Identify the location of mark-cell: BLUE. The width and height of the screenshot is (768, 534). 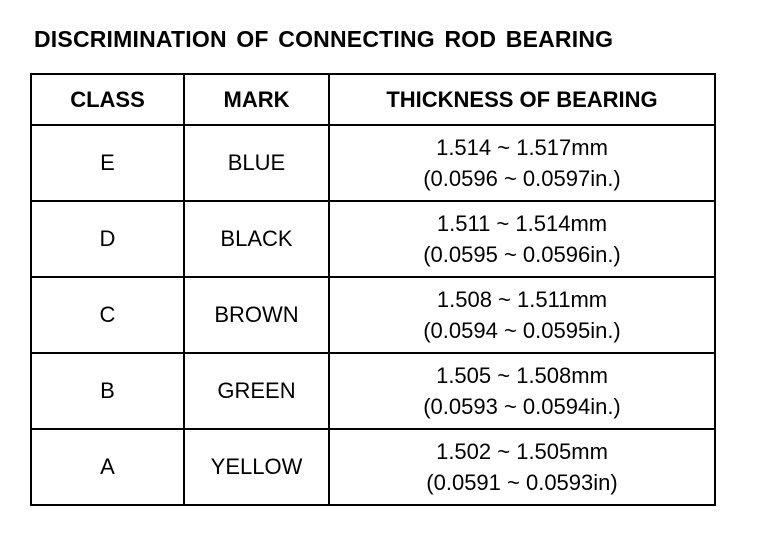
(256, 163).